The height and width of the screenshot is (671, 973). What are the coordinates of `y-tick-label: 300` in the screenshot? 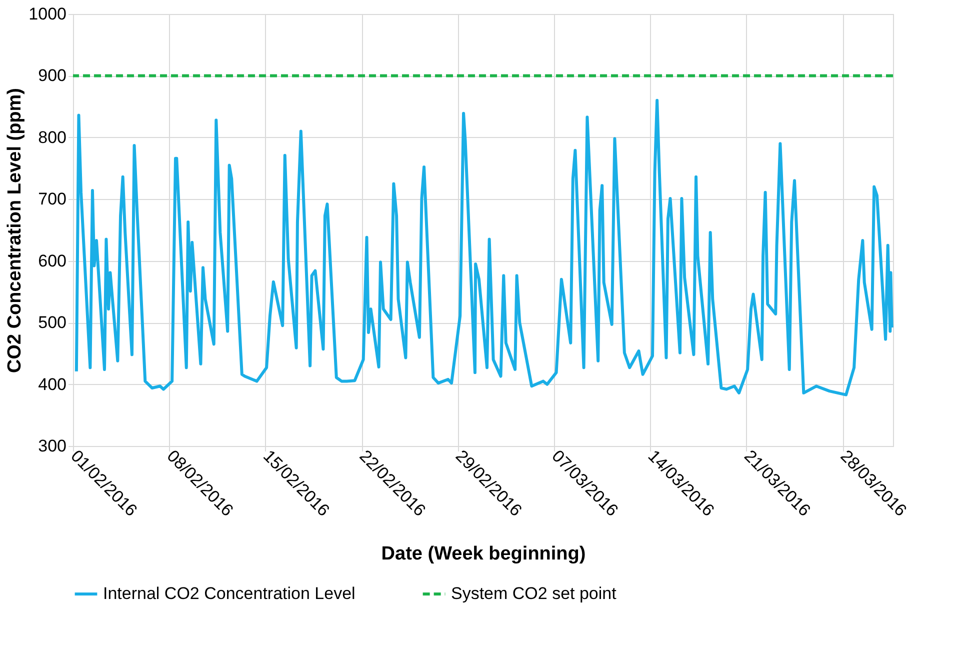 It's located at (52, 446).